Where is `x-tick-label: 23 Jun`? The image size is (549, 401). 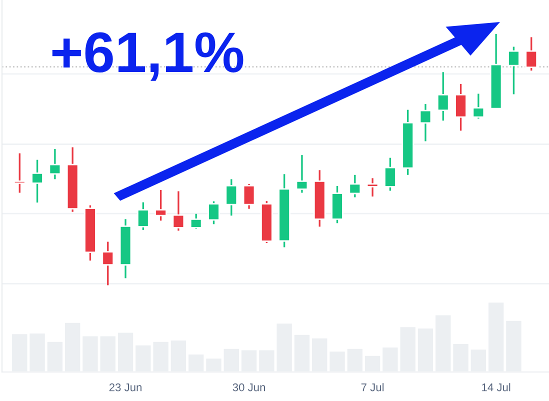 x-tick-label: 23 Jun is located at coordinates (125, 387).